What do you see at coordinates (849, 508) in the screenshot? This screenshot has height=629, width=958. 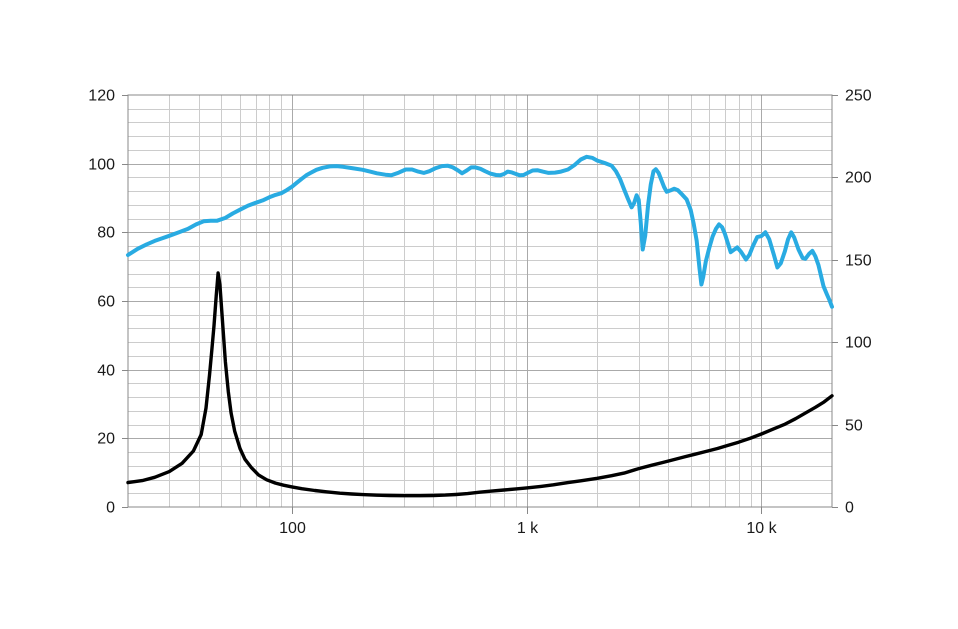 I see `y-right-tick-label: 0` at bounding box center [849, 508].